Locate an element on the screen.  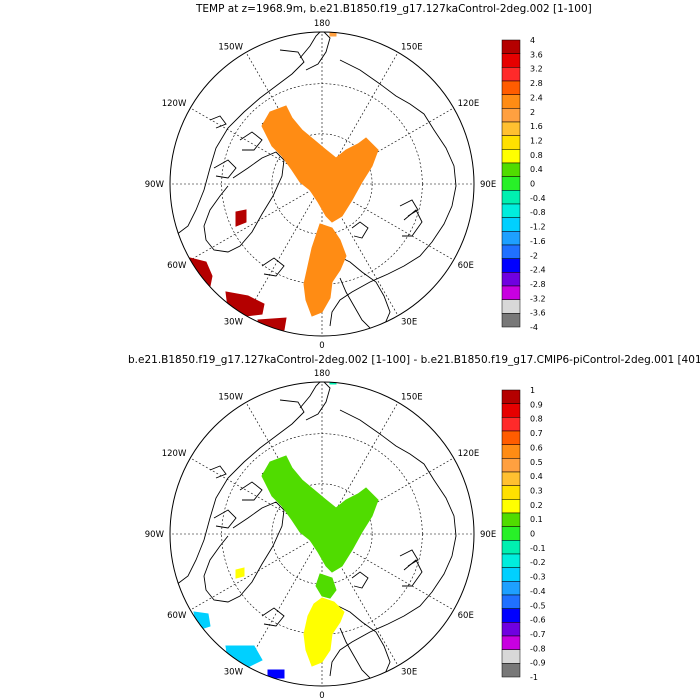
colorbar-label: -0.3 is located at coordinates (538, 577).